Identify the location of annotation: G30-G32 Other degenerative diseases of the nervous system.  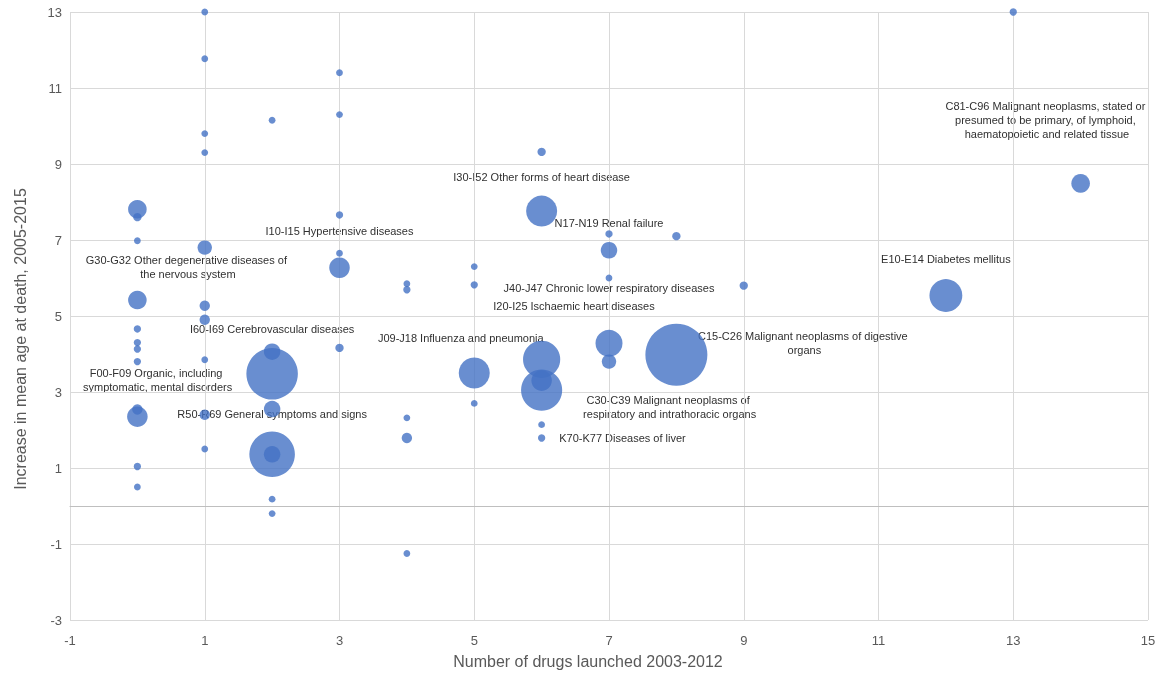
(188, 266).